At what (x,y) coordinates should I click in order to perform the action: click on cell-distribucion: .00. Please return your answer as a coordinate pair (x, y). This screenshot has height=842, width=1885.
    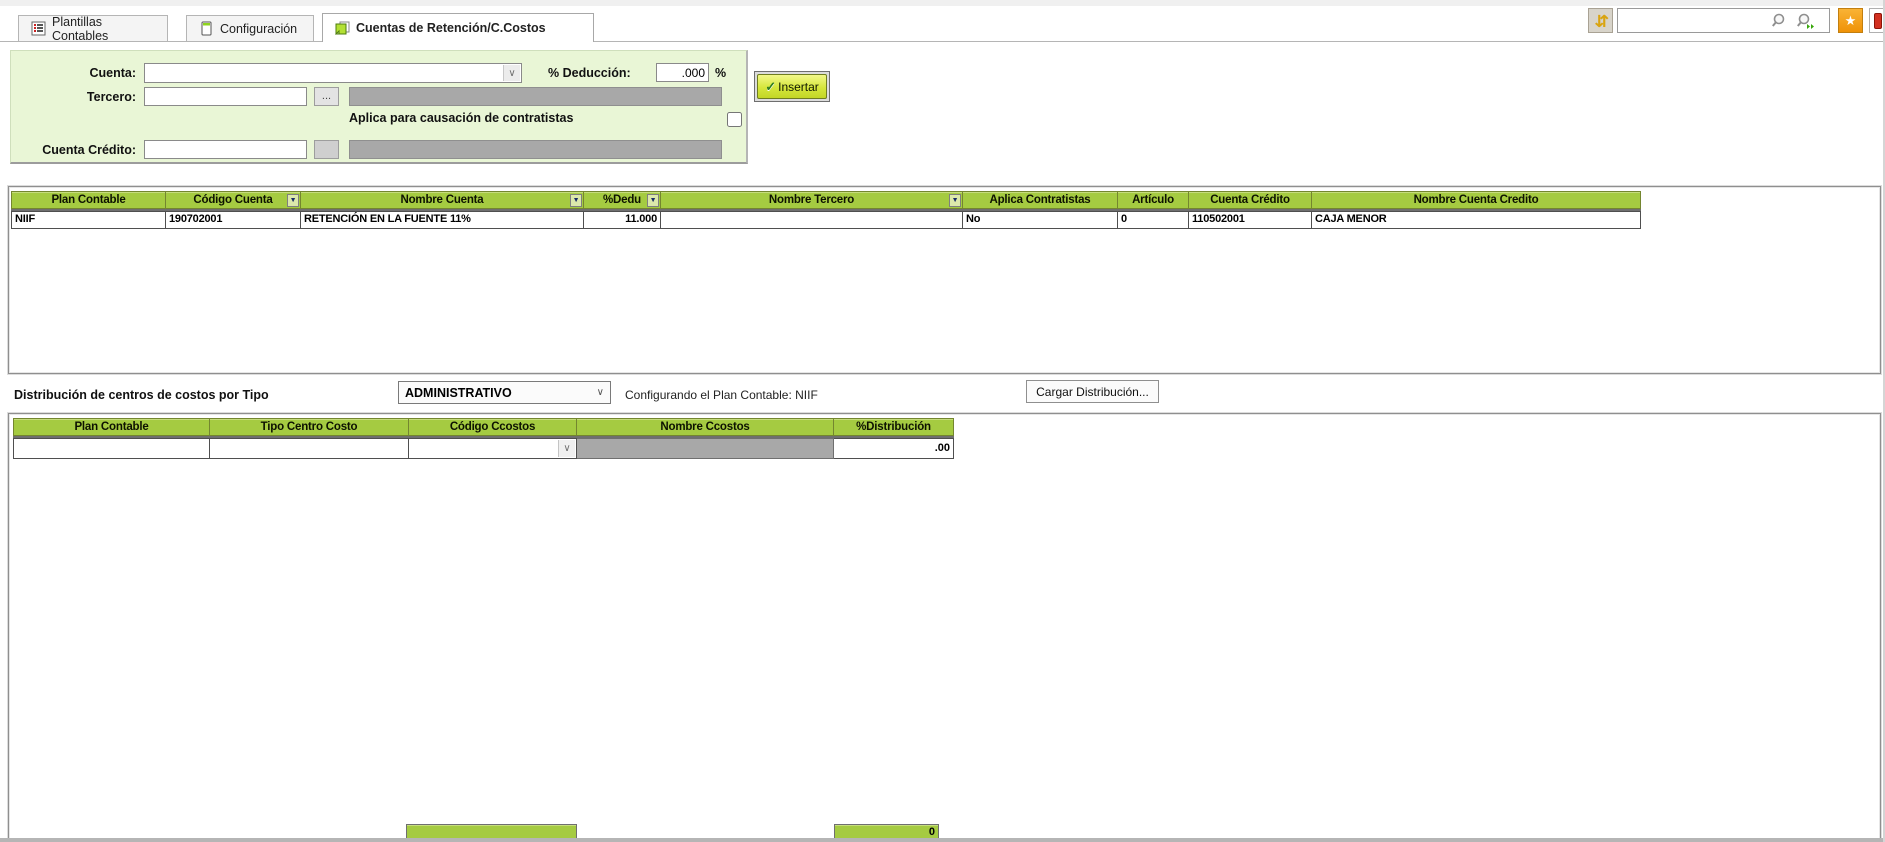
    Looking at the image, I should click on (894, 448).